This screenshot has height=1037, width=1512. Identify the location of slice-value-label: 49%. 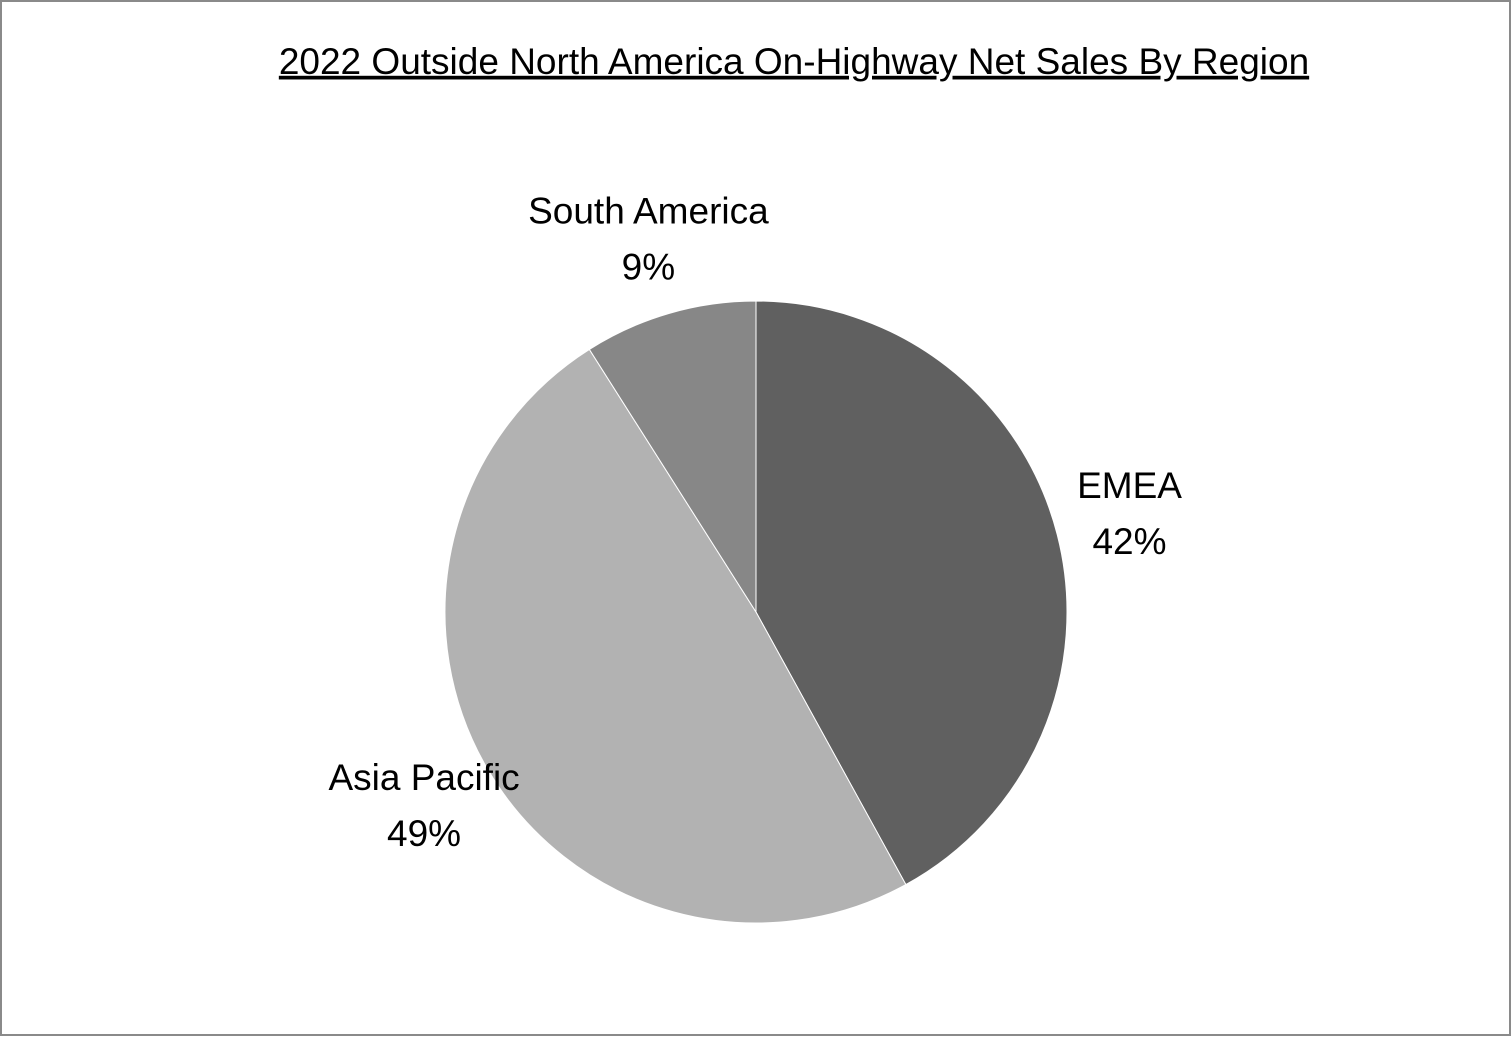
(424, 833).